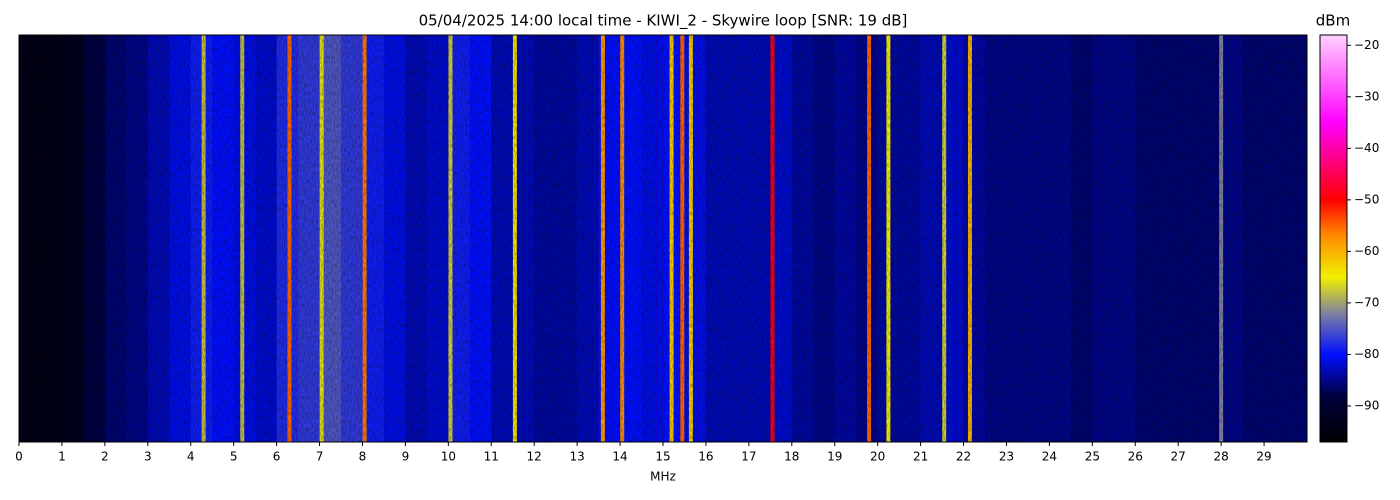  Describe the element at coordinates (62, 457) in the screenshot. I see `x-tick-label: 1` at that location.